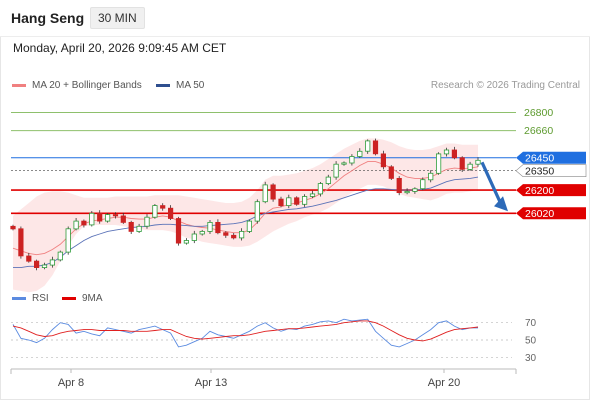 The width and height of the screenshot is (590, 400). What do you see at coordinates (48, 18) in the screenshot?
I see `instrument-title: Hang Seng` at bounding box center [48, 18].